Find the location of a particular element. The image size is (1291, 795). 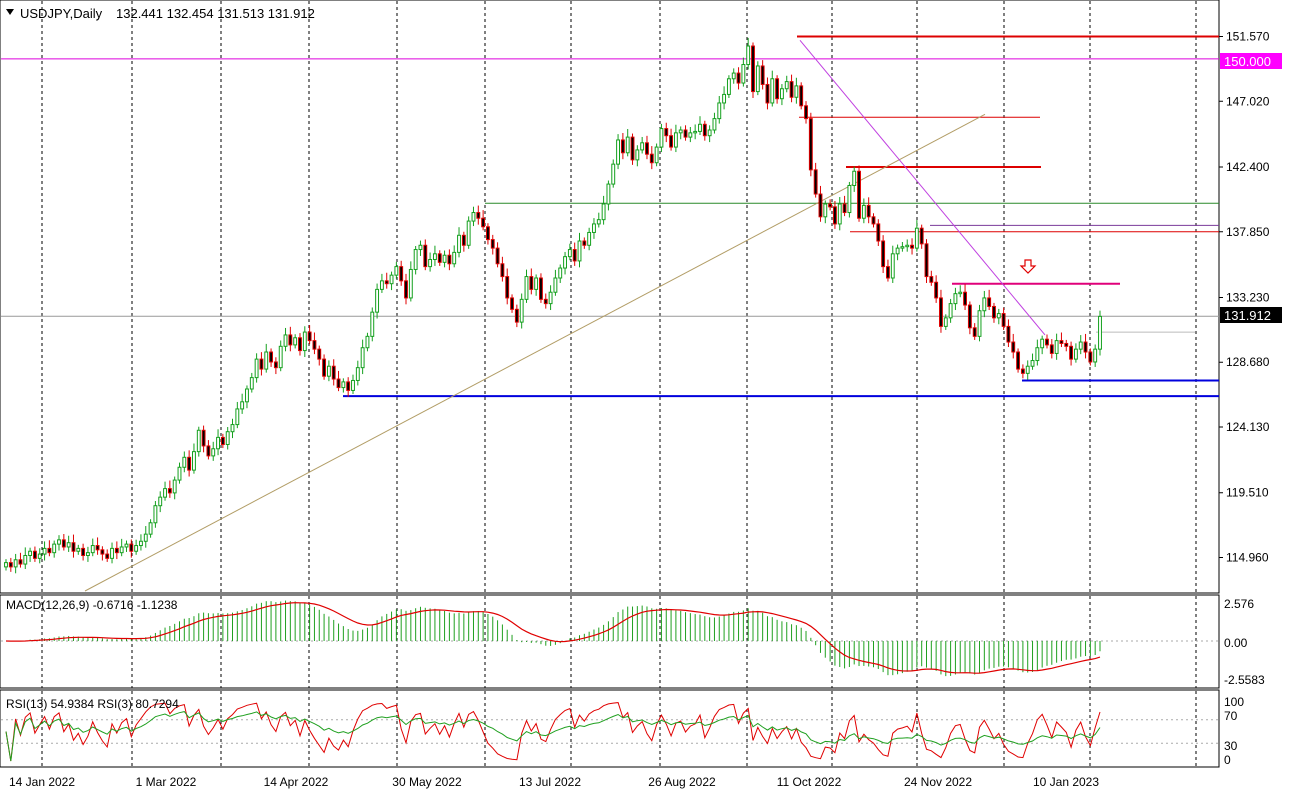

date-tick-label: 24 Nov 2022 is located at coordinates (938, 782).